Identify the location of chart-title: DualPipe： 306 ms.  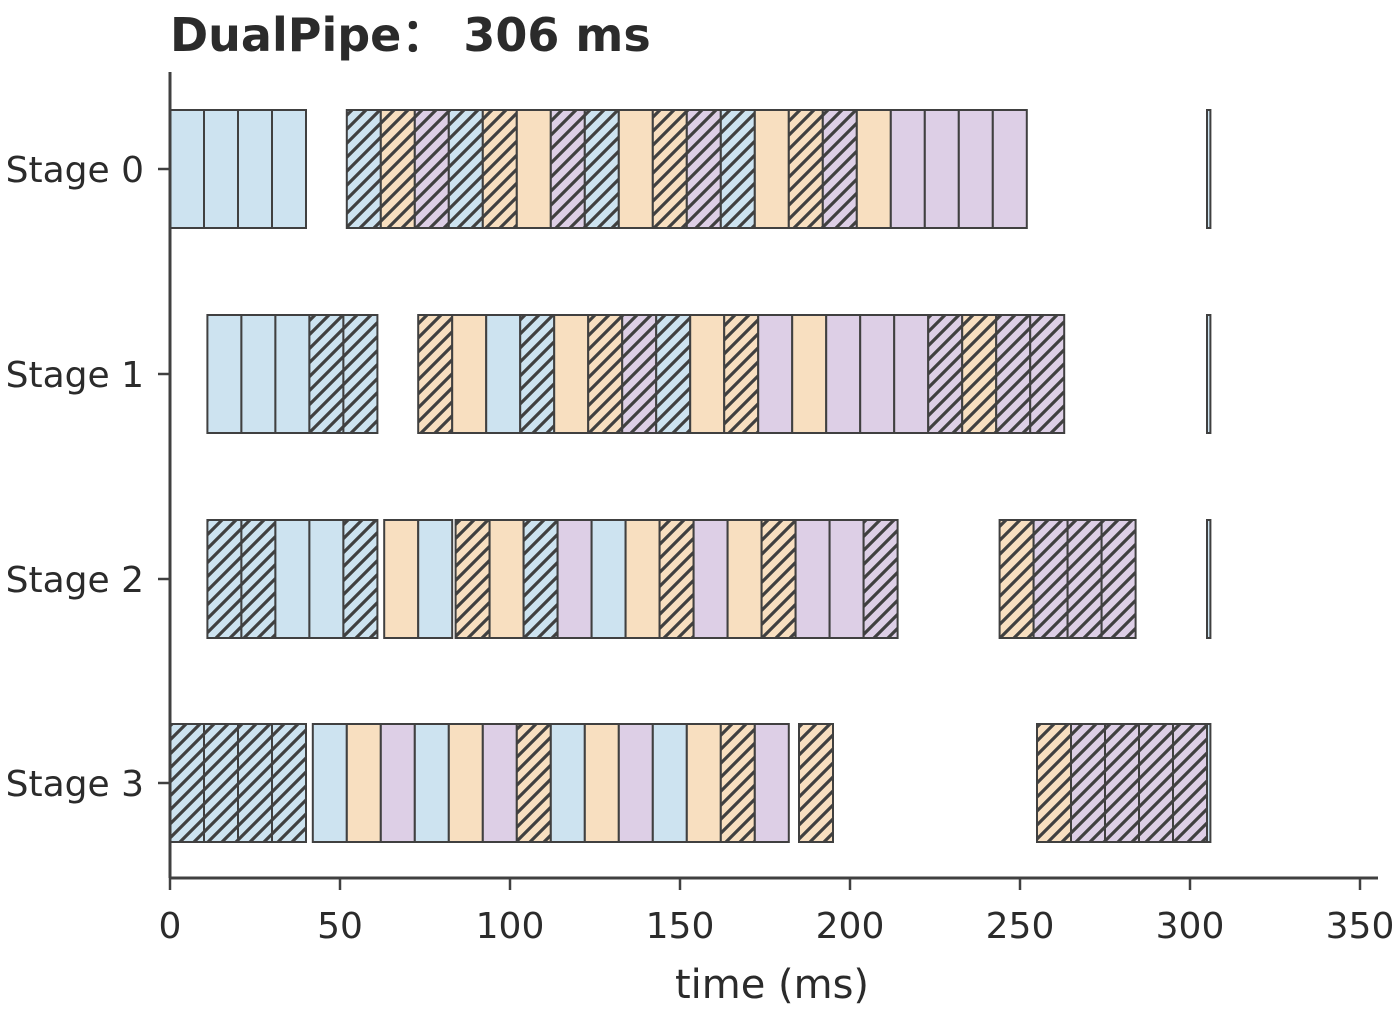
(410, 35).